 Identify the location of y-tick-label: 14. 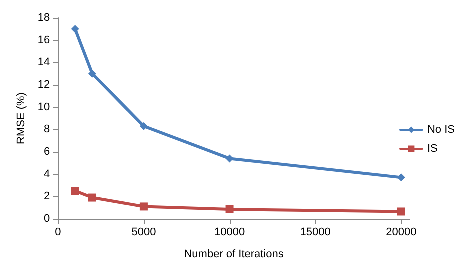
(44, 62).